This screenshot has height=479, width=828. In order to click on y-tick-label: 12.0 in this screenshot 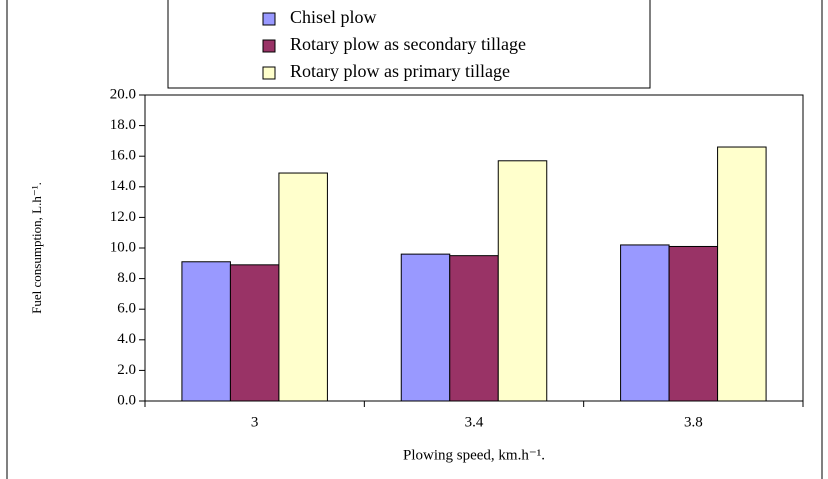, I will do `click(123, 217)`.